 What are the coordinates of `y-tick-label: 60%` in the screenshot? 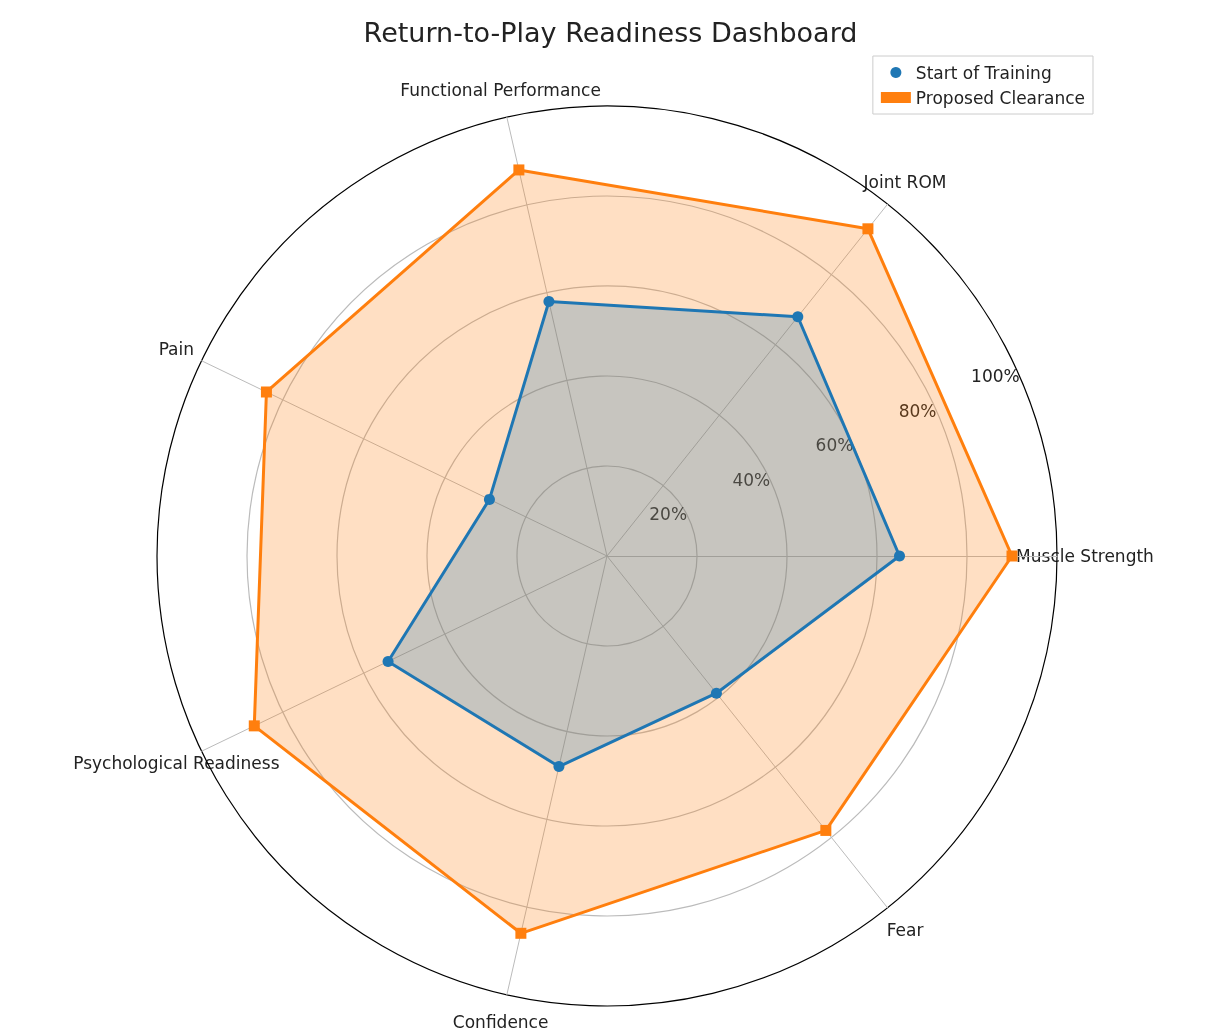 It's located at (834, 445).